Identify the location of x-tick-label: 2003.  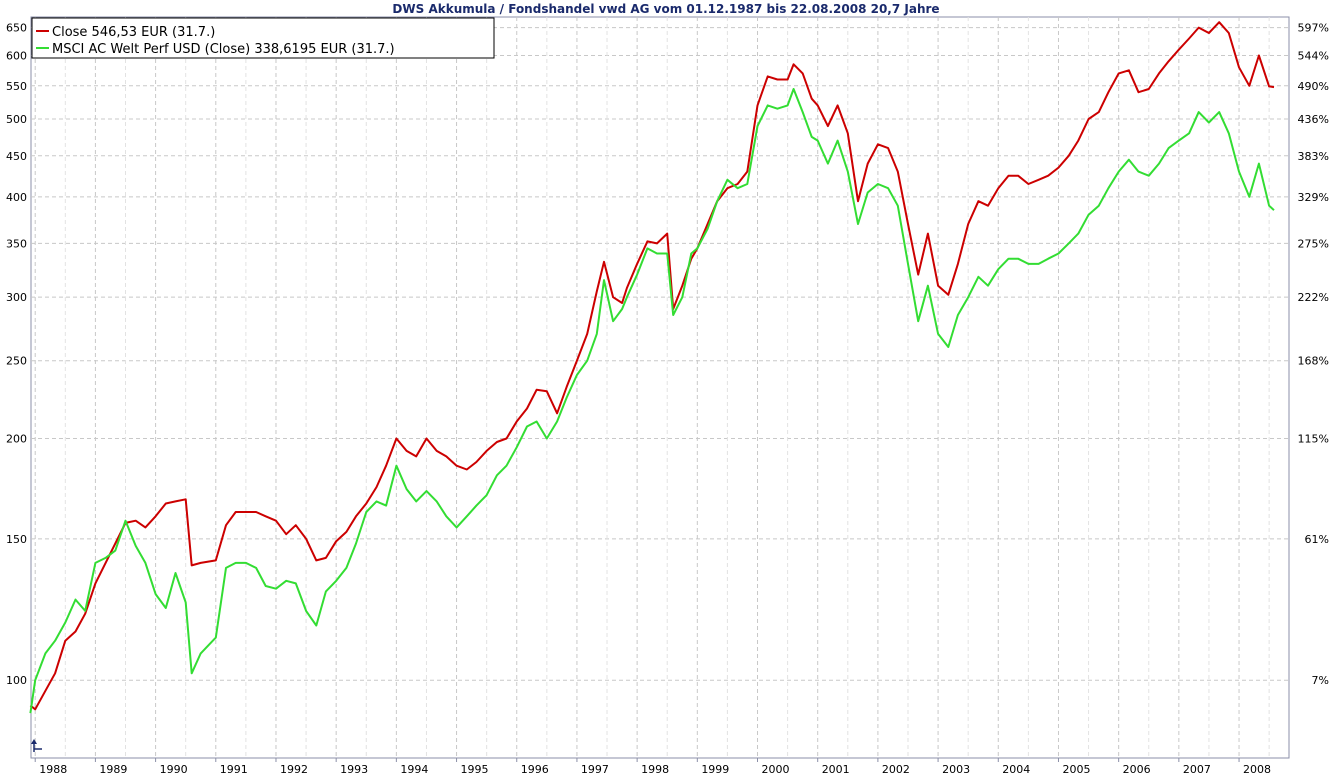
(956, 769).